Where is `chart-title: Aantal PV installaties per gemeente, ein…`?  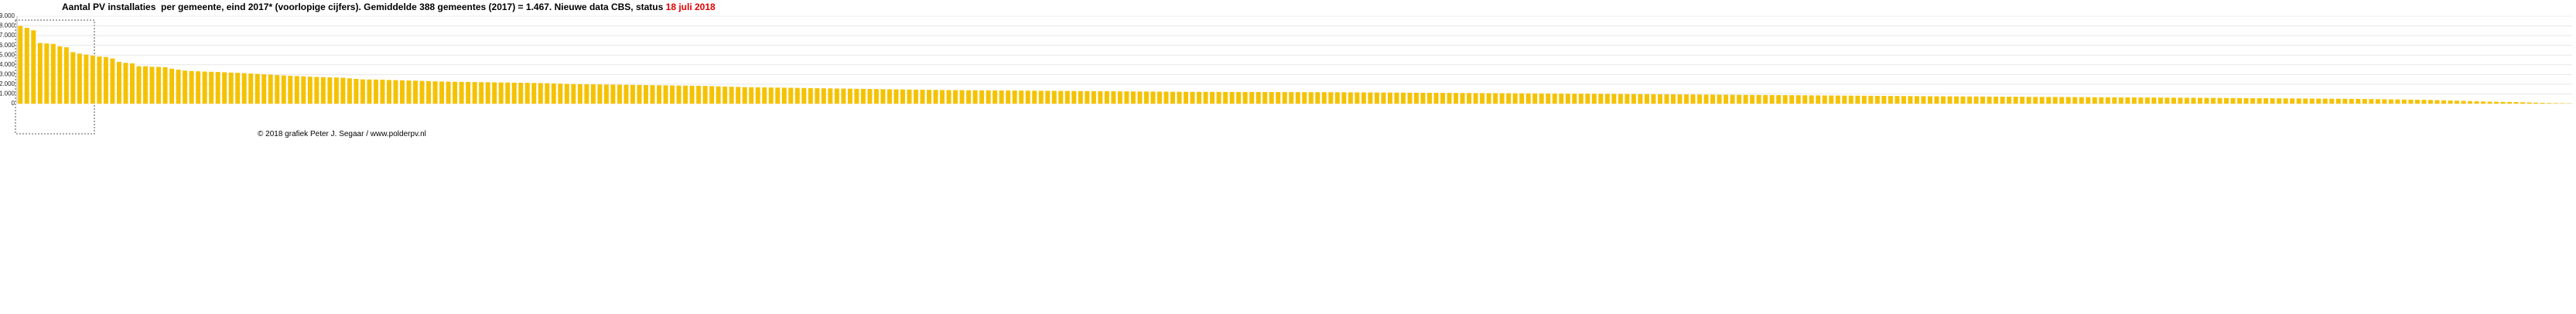
chart-title: Aantal PV installaties per gemeente, ein… is located at coordinates (389, 7).